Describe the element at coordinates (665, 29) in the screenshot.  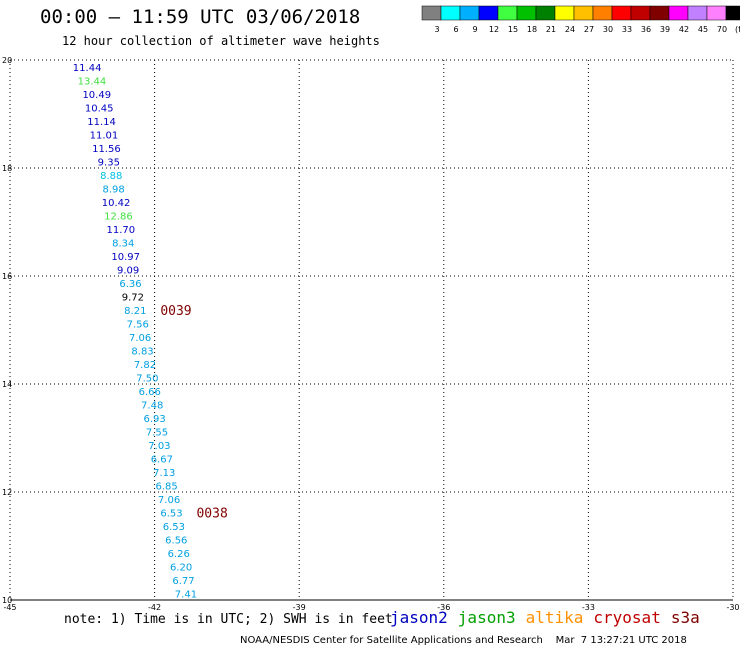
I see `color-scale-label: 39` at that location.